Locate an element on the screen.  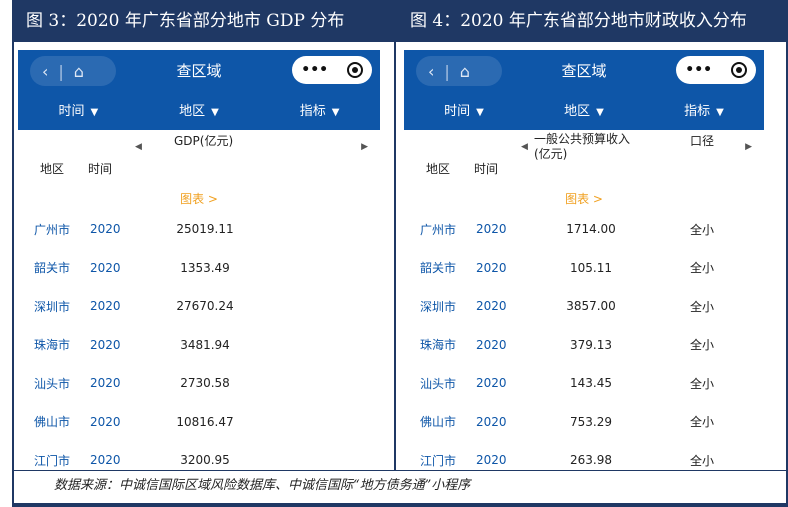
table-row: 韶关市 2020 105.11 全小 is located at coordinates (584, 268).